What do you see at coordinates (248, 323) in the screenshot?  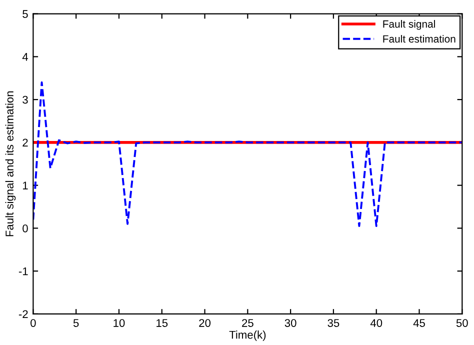 I see `x-tick-label: 25` at bounding box center [248, 323].